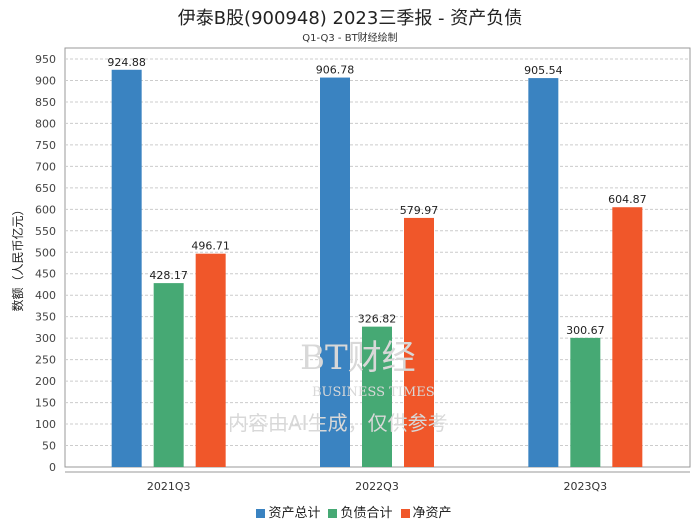 This screenshot has height=524, width=700. What do you see at coordinates (294, 513) in the screenshot?
I see `legend-item: 资产总计` at bounding box center [294, 513].